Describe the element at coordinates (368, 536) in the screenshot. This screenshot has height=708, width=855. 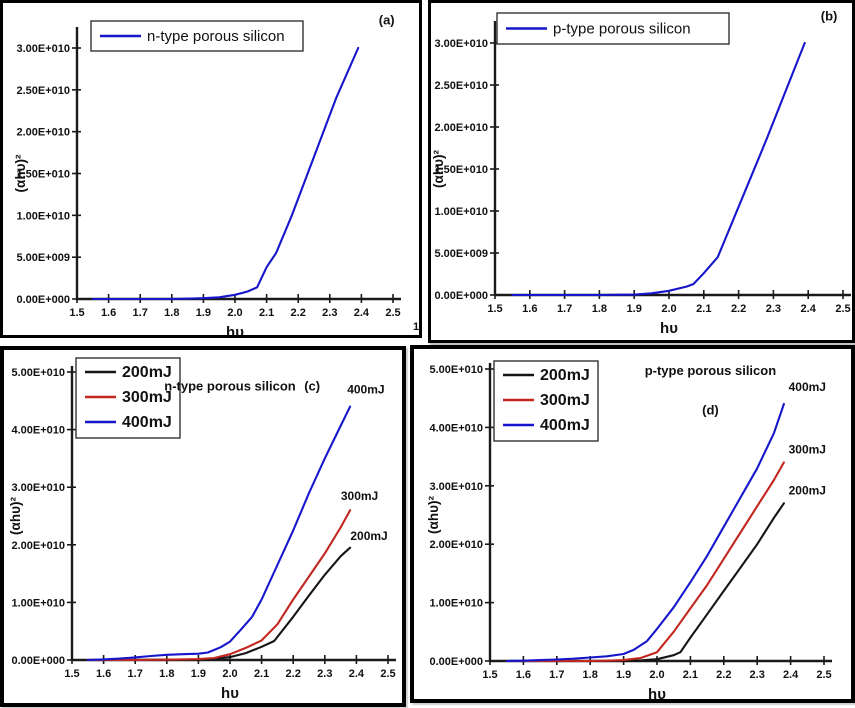
I see `annotation-200mJ: 200mJ` at that location.